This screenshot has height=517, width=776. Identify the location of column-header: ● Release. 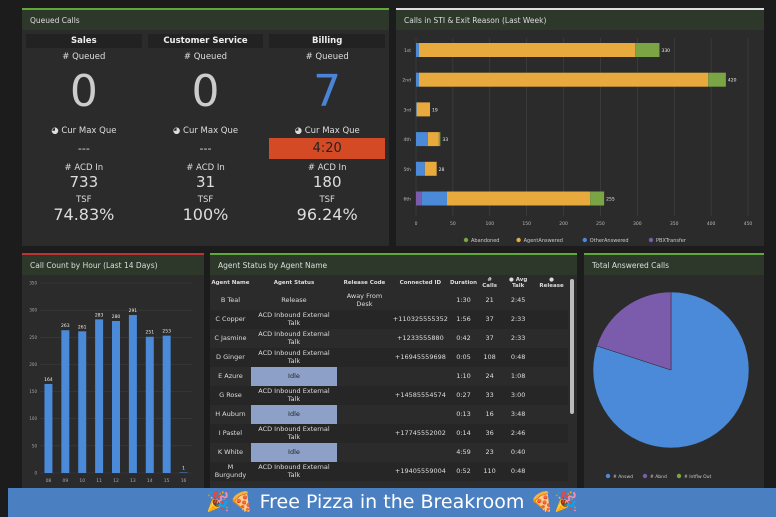
(551, 282).